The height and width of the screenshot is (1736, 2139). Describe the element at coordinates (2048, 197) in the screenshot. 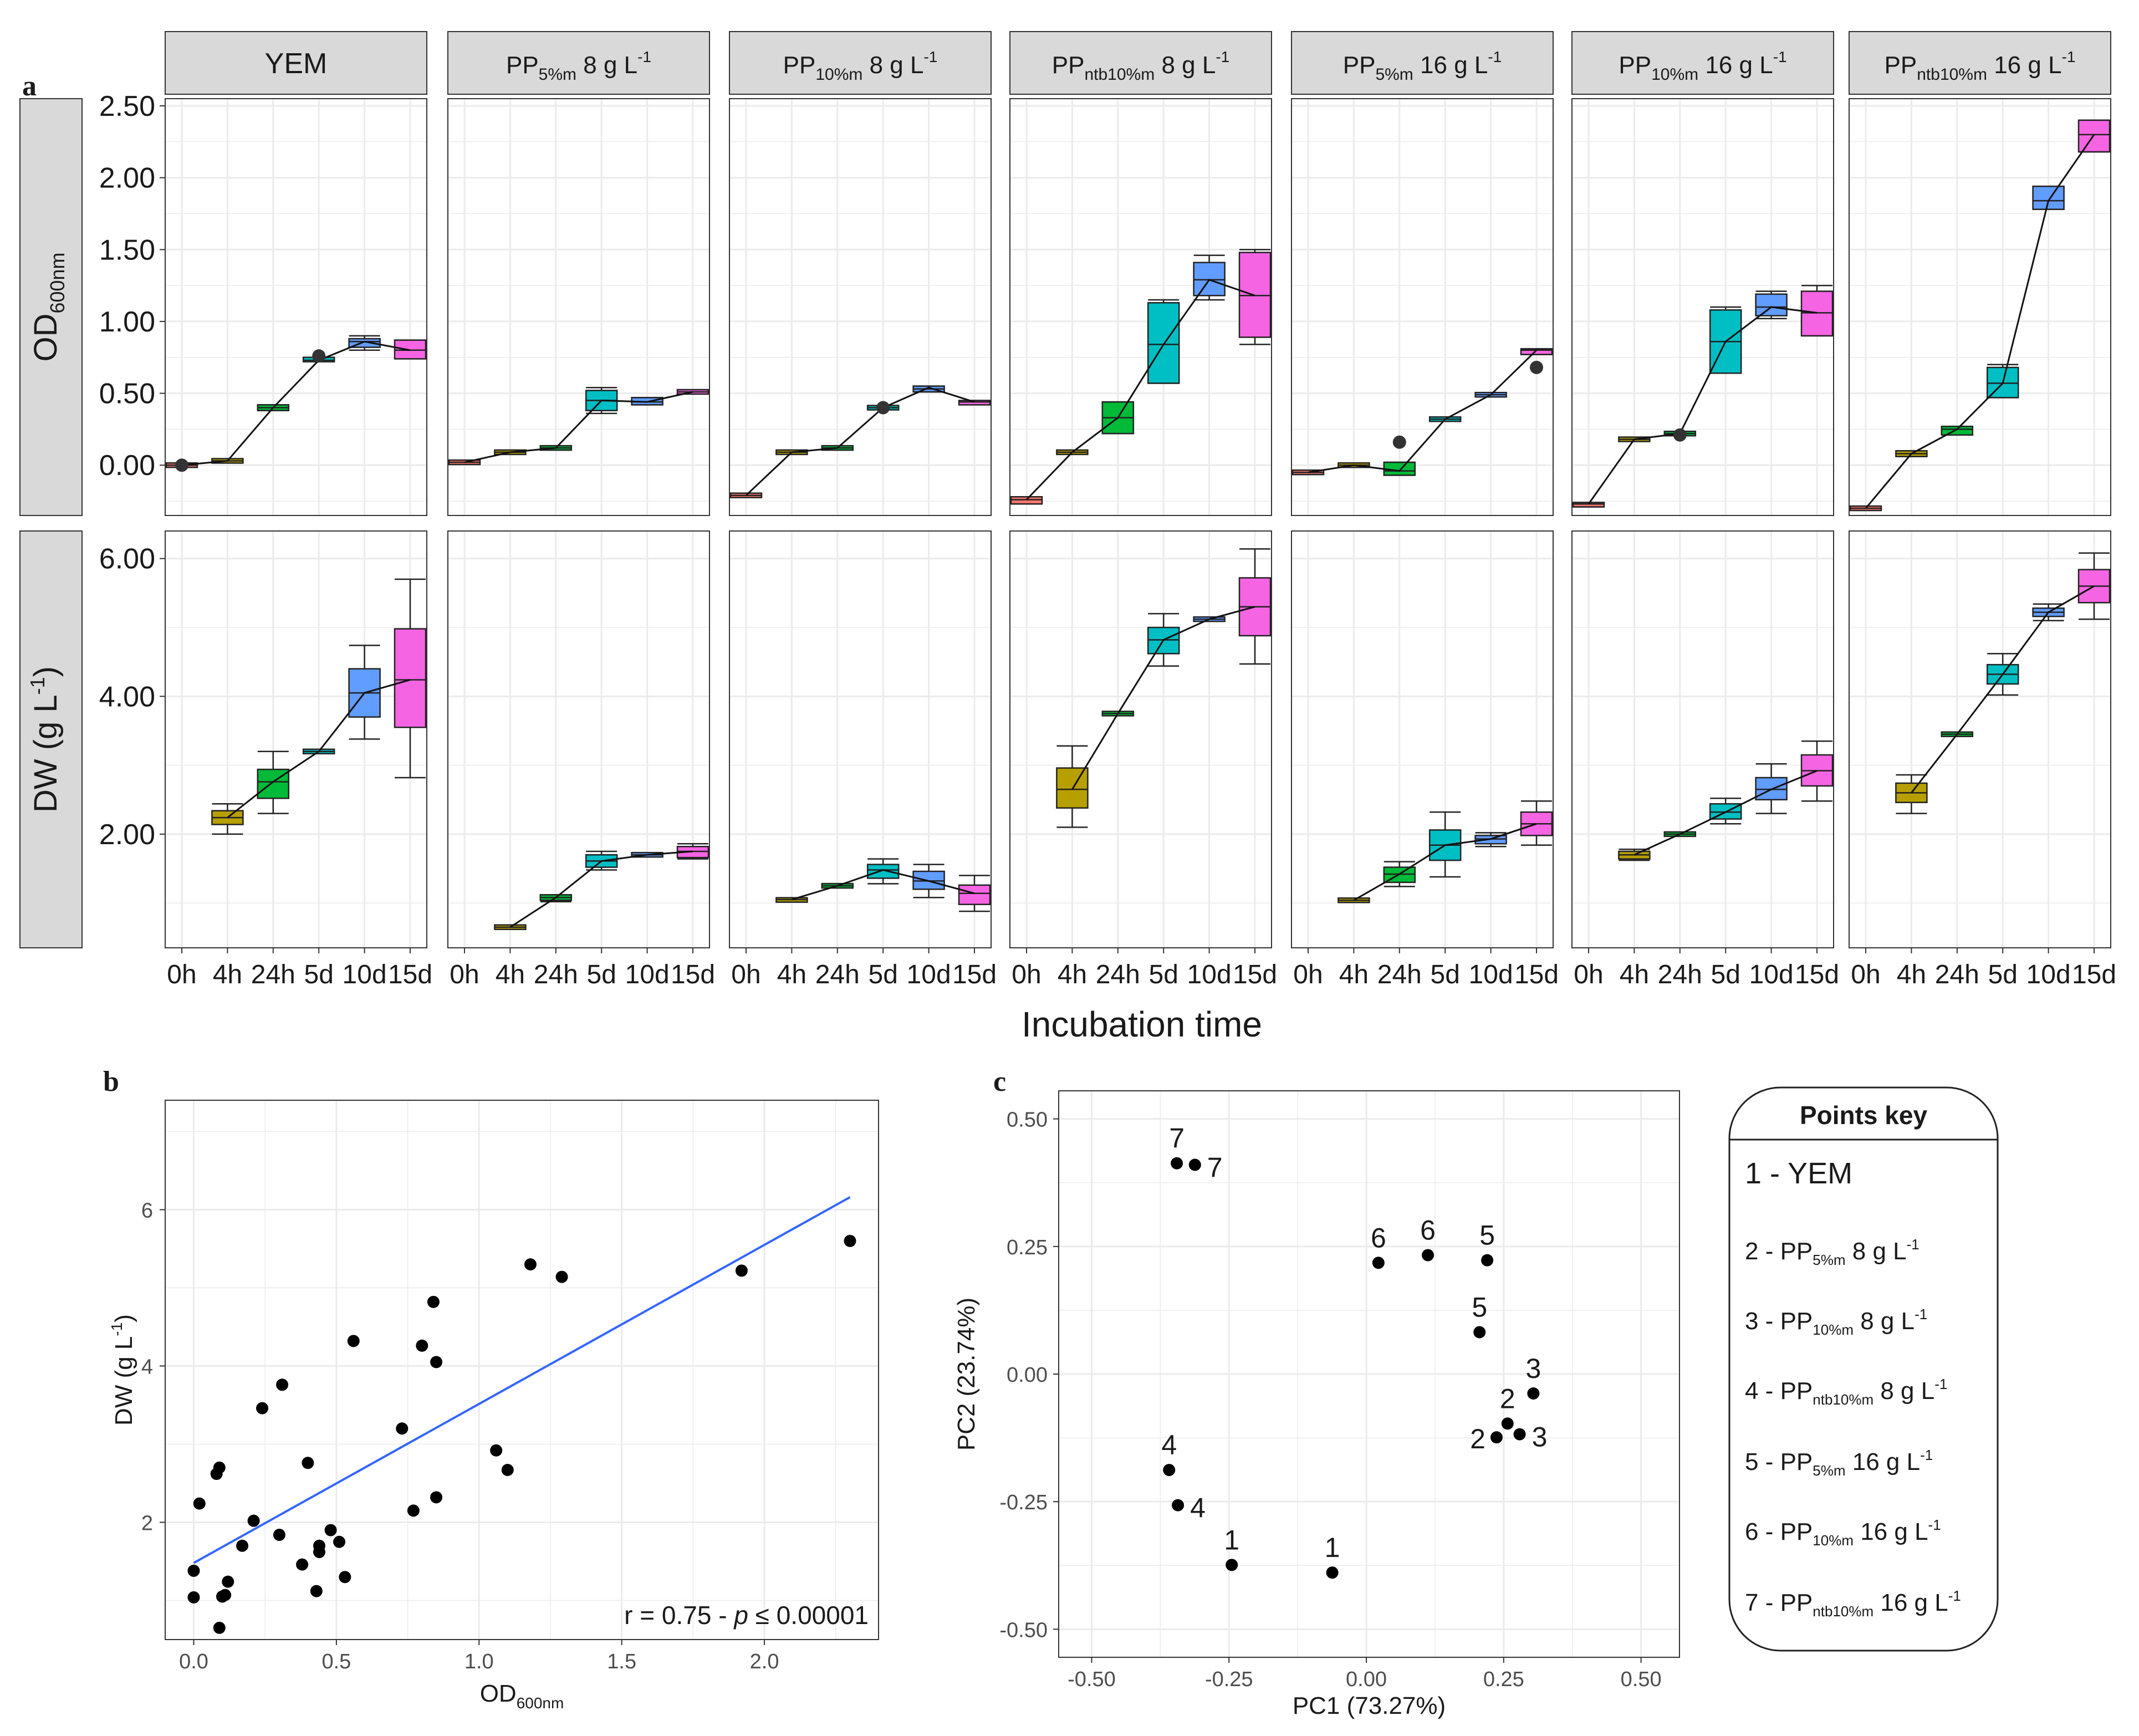

I see `box-10d` at that location.